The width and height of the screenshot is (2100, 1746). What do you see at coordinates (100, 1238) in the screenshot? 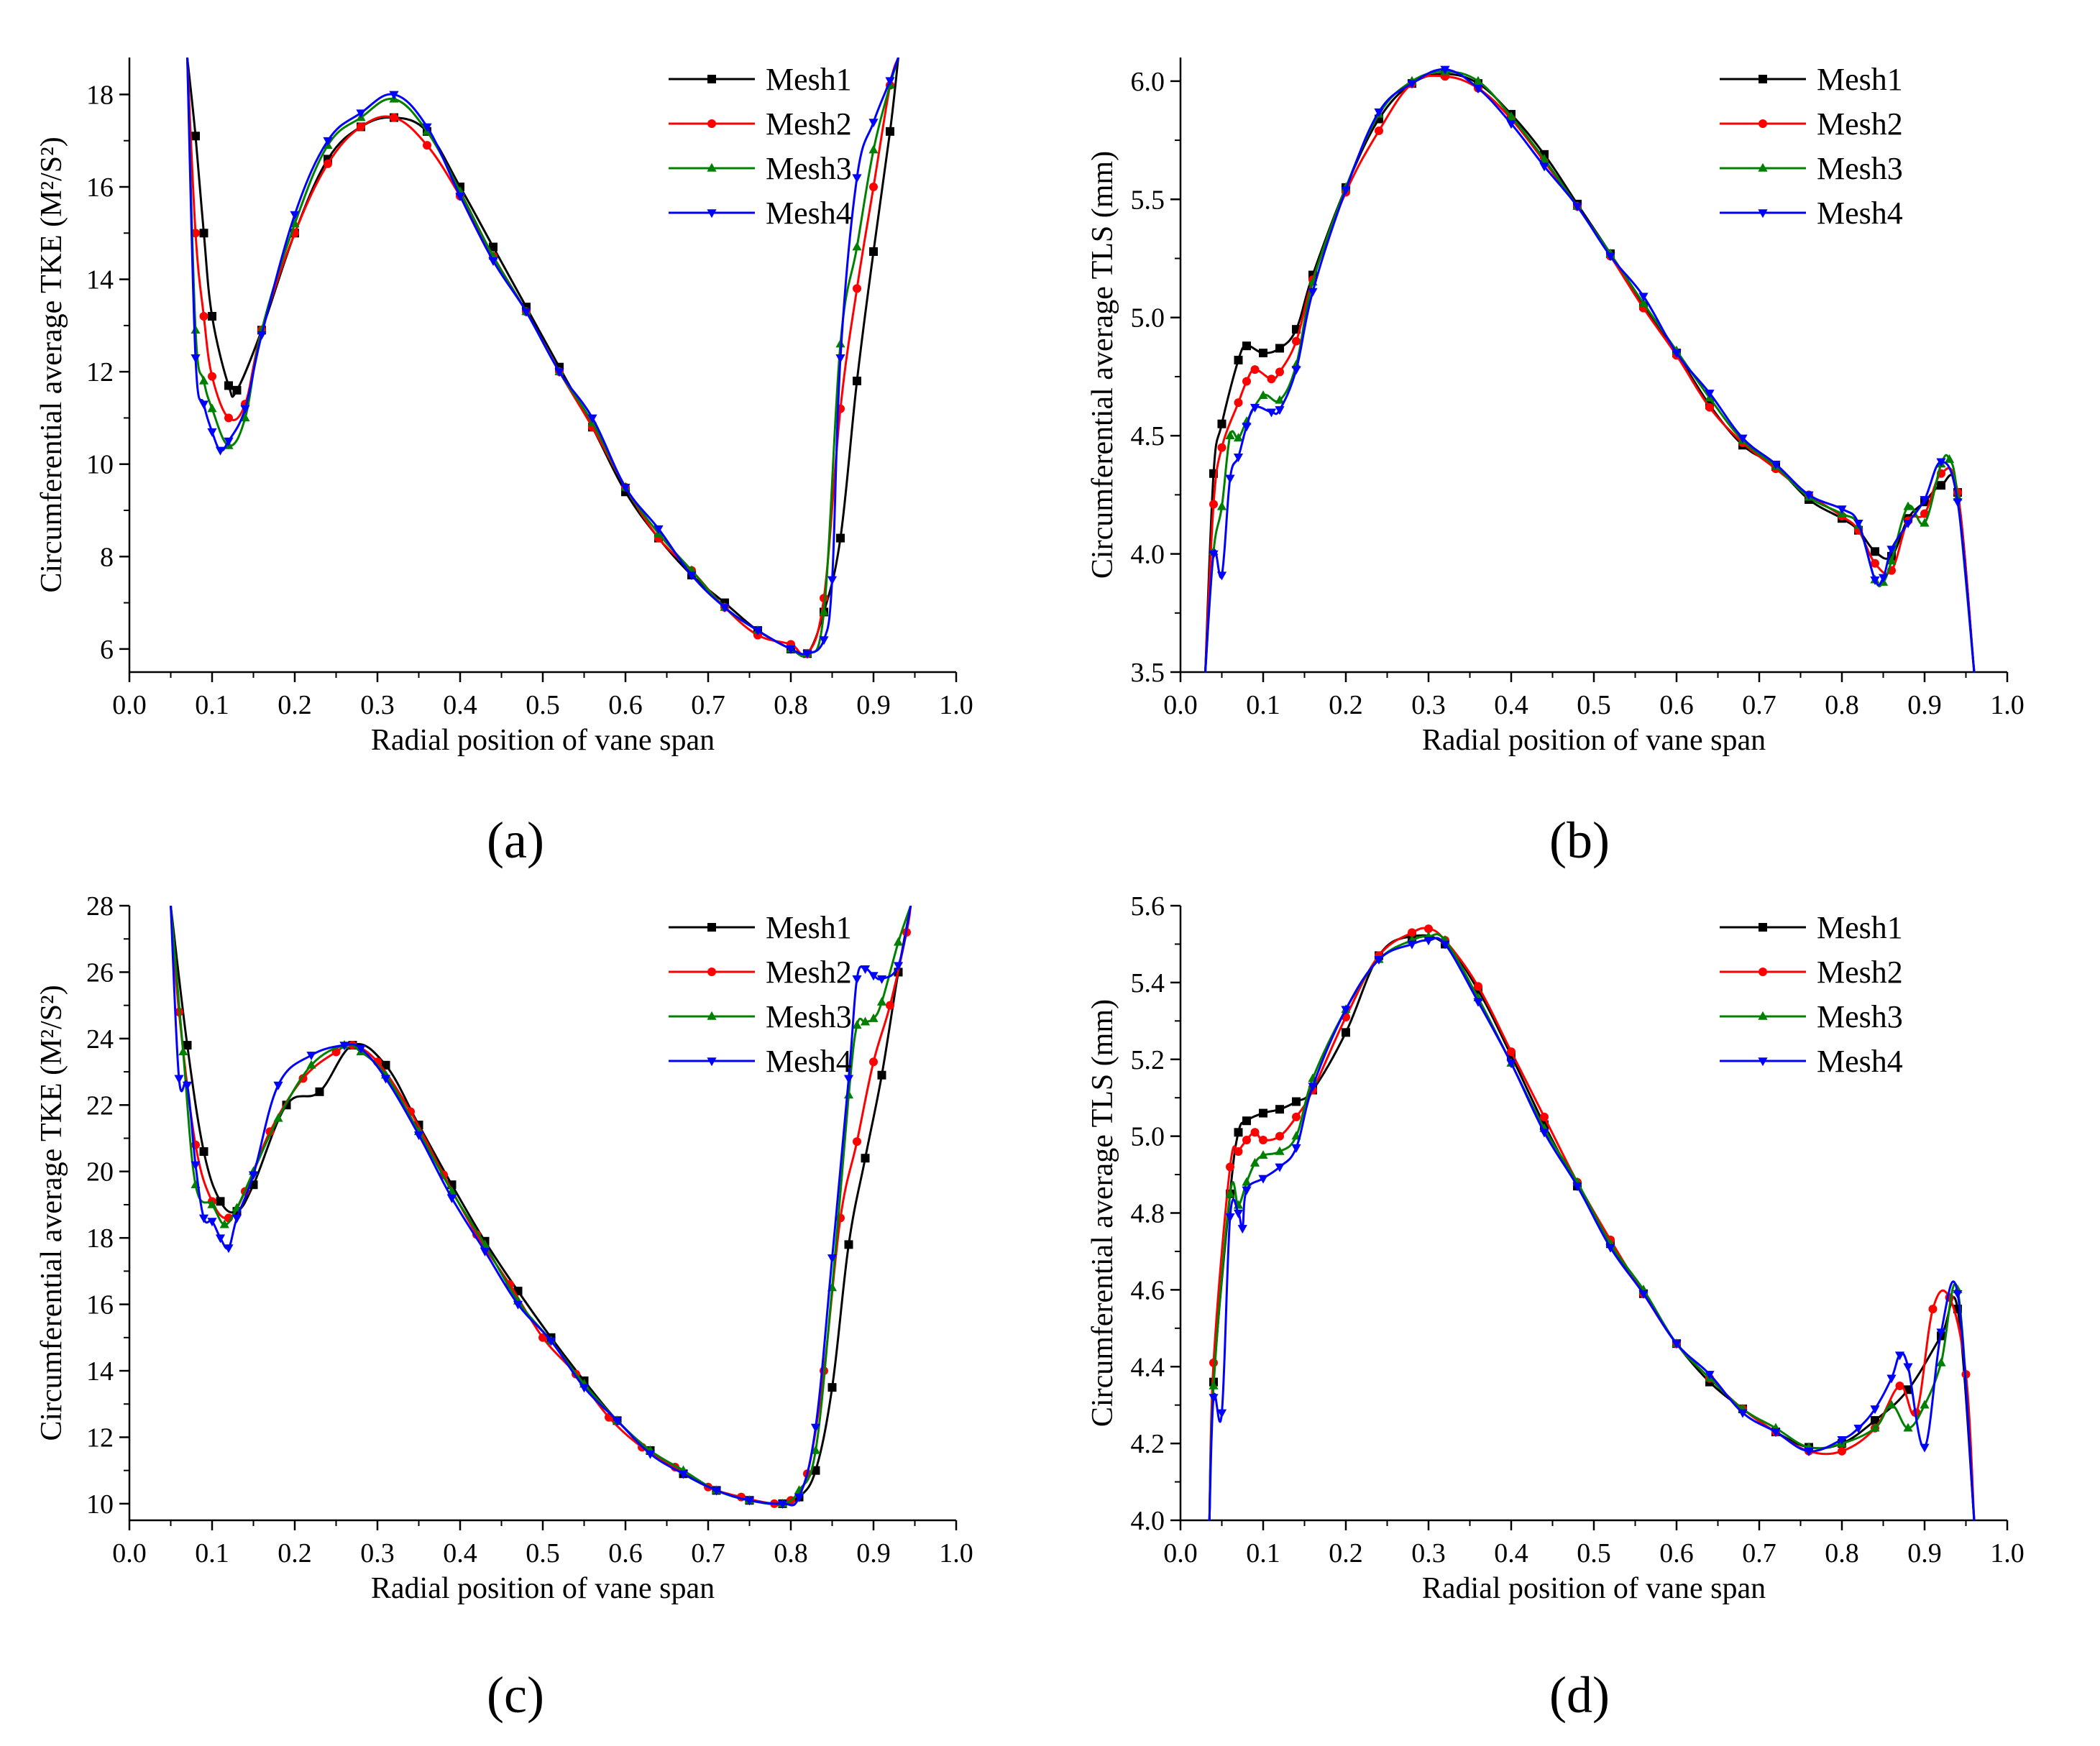
I see `y-tick-label: 18` at bounding box center [100, 1238].